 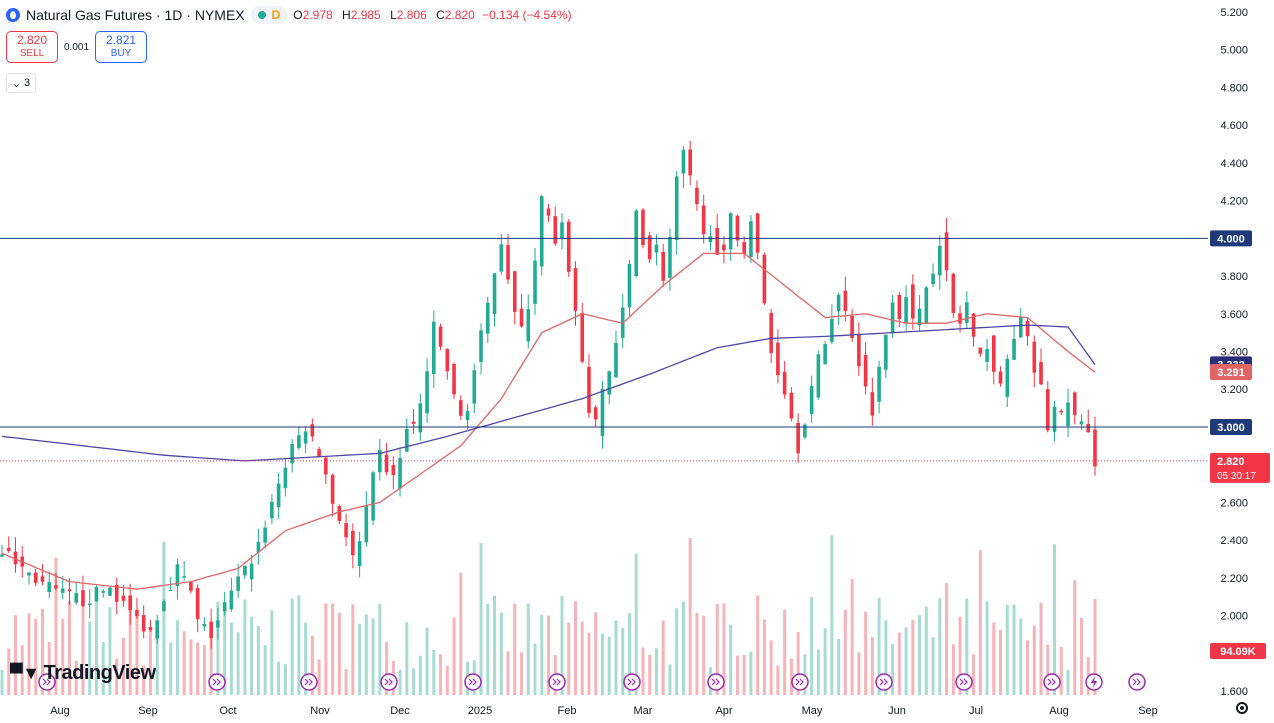 I want to click on tradingview-logo: ▀▼ TradingView, so click(x=83, y=673).